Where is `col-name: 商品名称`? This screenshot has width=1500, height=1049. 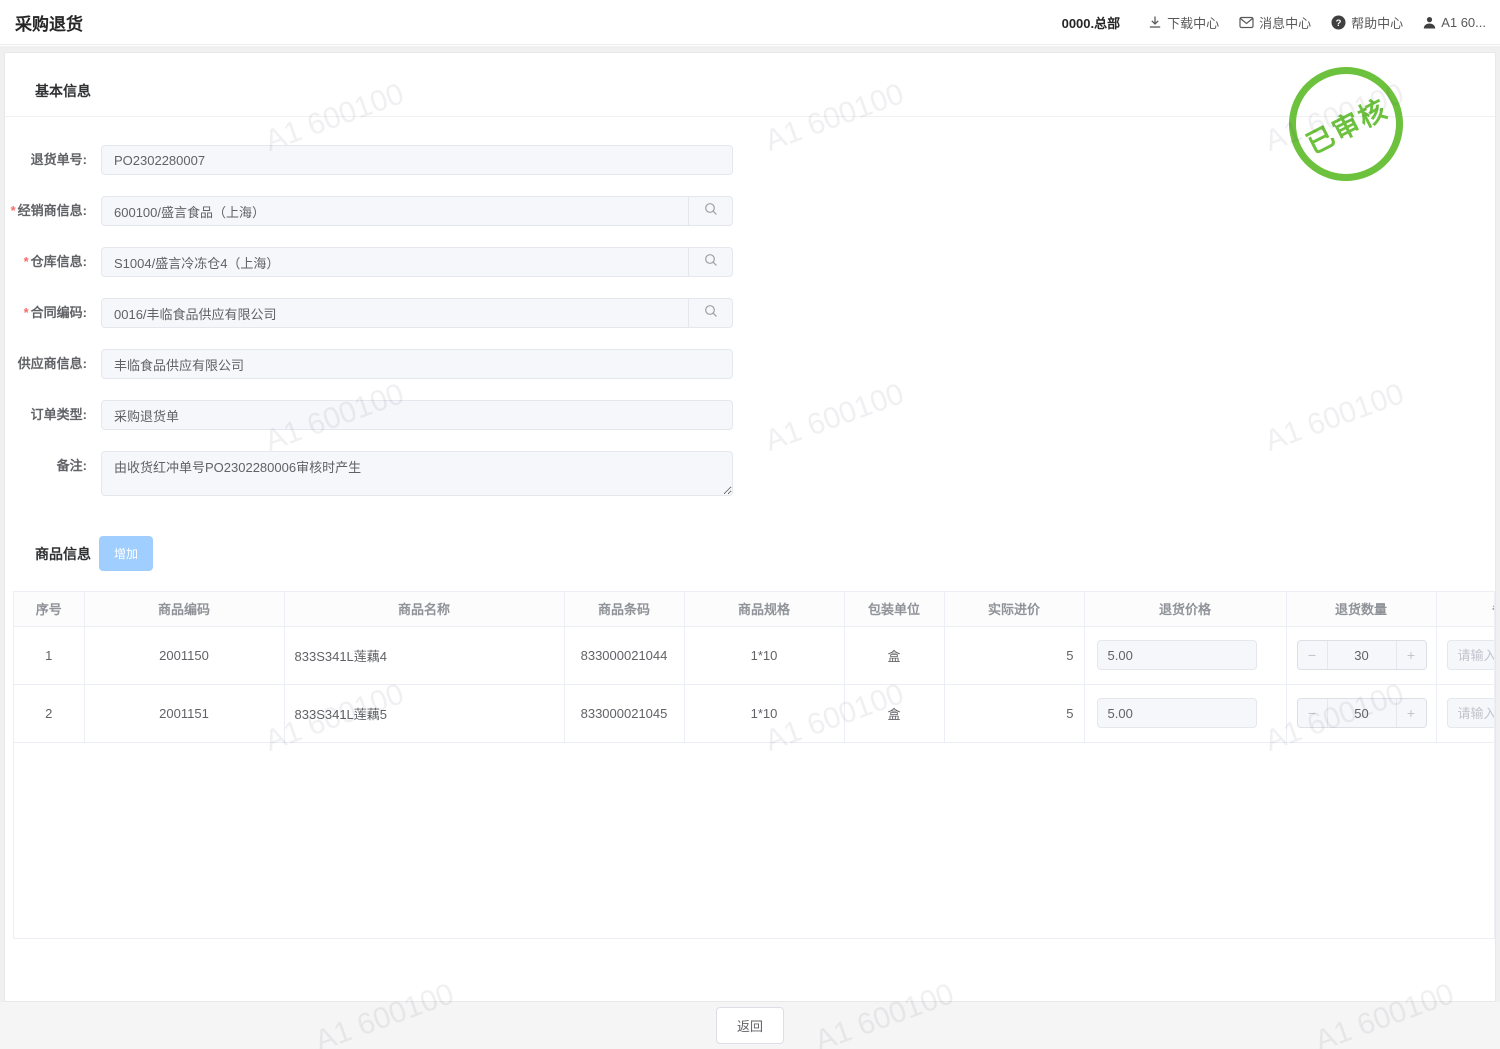
col-name: 商品名称 is located at coordinates (424, 609).